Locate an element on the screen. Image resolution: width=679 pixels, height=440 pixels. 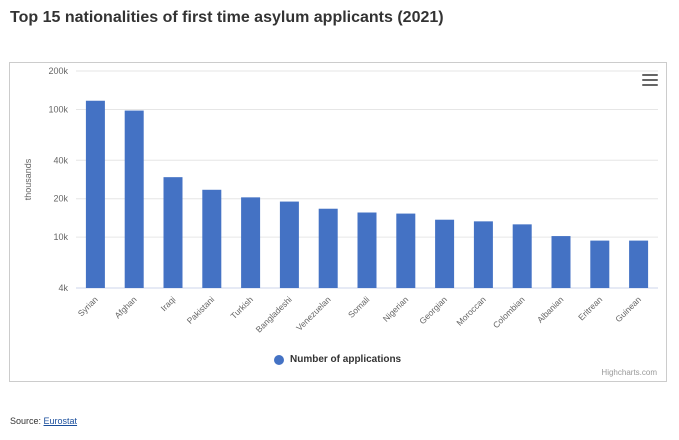
chart-menu-icon is located at coordinates (650, 81).